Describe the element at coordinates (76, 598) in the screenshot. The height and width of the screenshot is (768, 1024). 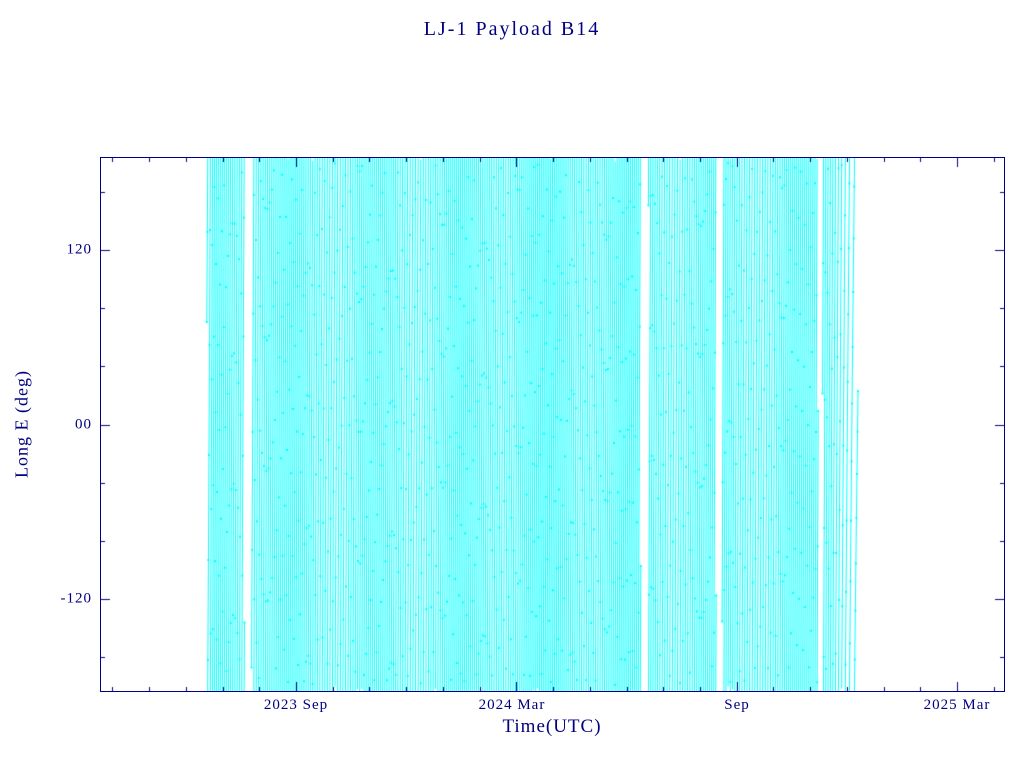
I see `y-tick-label: -120` at that location.